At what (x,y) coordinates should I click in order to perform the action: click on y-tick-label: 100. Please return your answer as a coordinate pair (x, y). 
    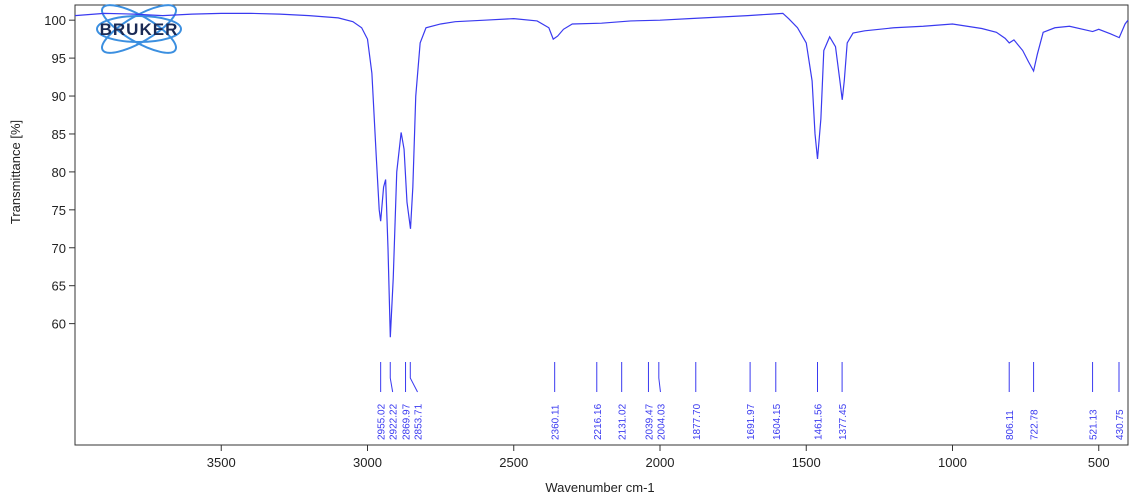
    Looking at the image, I should click on (55, 20).